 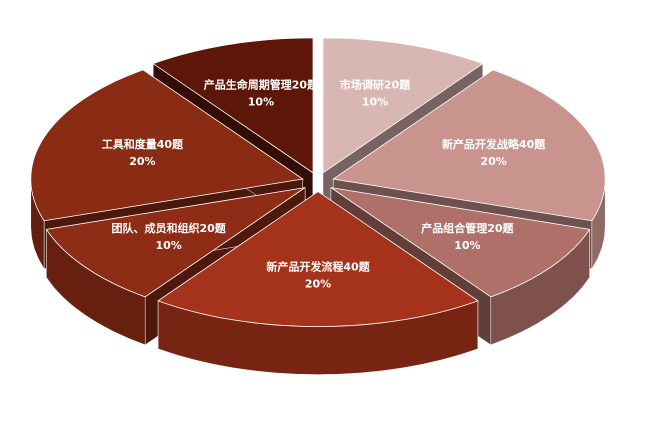 What do you see at coordinates (143, 144) in the screenshot?
I see `slice-label: 工具和度量40题` at bounding box center [143, 144].